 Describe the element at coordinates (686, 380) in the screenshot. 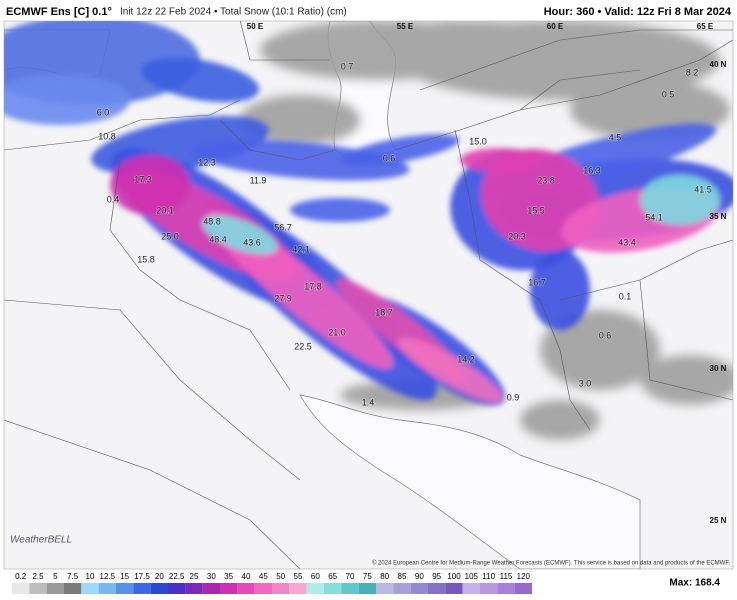

I see `light-snow-patch` at that location.